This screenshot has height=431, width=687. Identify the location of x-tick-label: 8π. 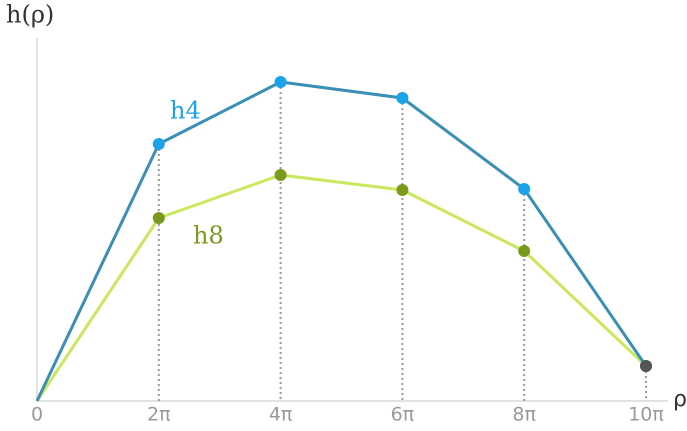
(524, 415).